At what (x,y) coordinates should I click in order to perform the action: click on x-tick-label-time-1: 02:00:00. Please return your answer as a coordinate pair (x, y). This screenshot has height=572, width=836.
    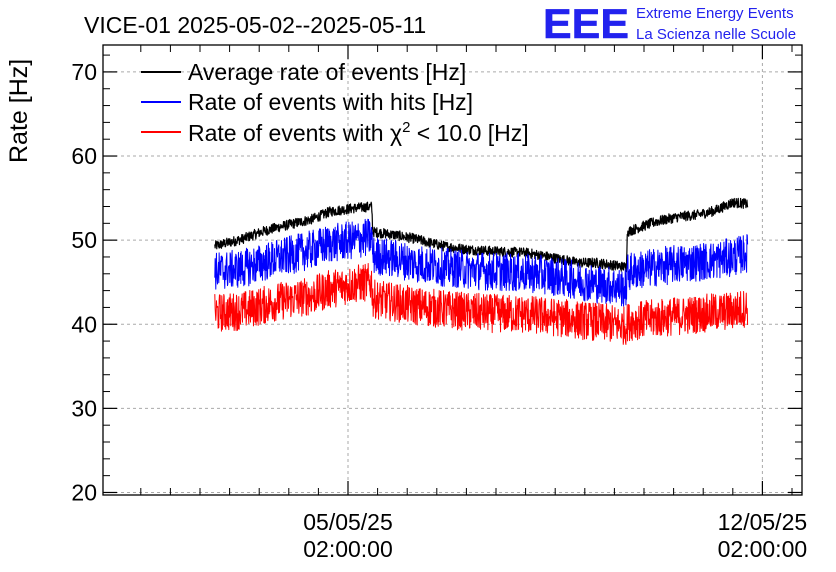
    Looking at the image, I should click on (763, 549).